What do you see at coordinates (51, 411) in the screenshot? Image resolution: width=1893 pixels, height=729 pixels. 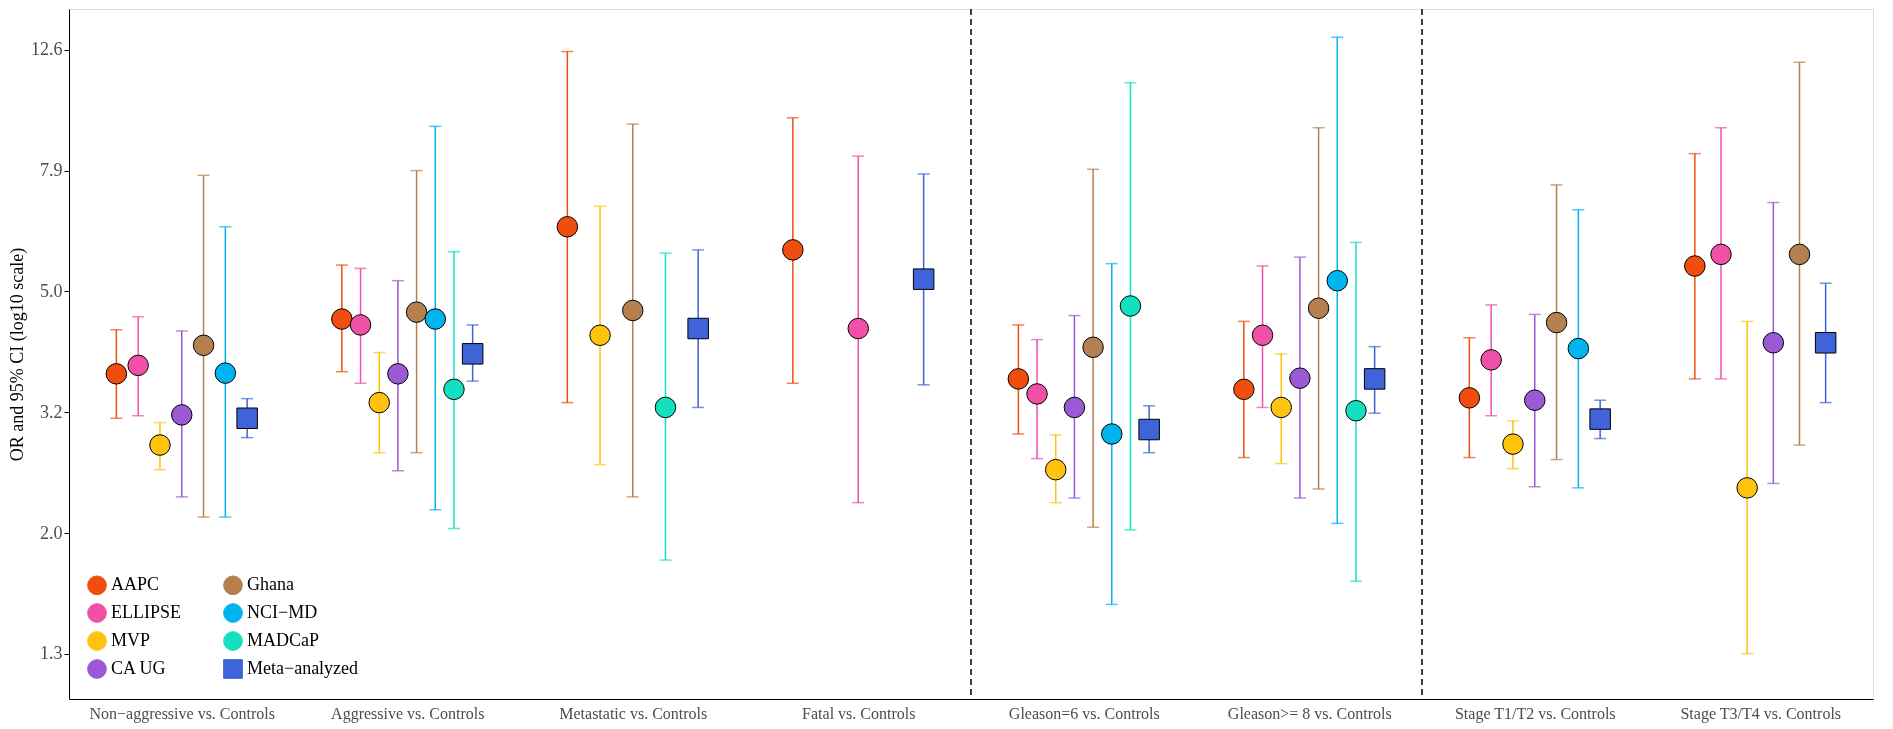 I see `y-tick-label: 3.2` at bounding box center [51, 411].